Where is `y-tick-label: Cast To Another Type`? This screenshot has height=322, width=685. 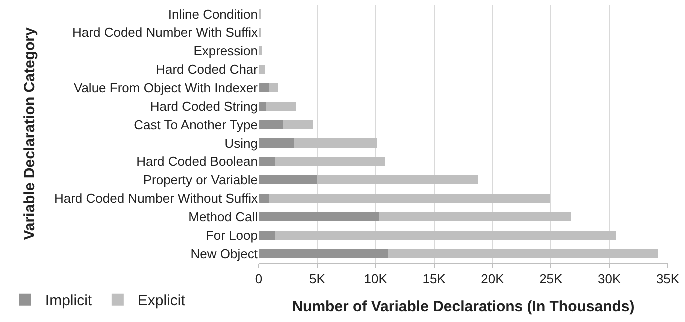 y-tick-label: Cast To Another Type is located at coordinates (196, 124).